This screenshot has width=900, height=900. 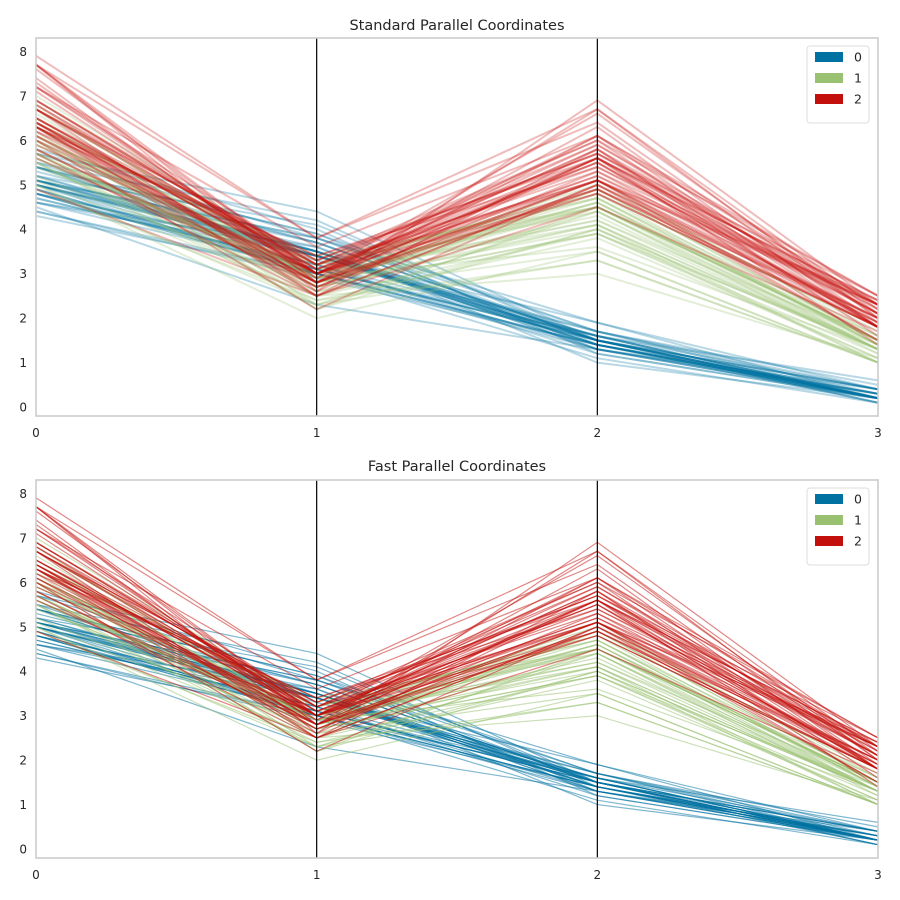 What do you see at coordinates (598, 433) in the screenshot?
I see `x-tick-label: 2` at bounding box center [598, 433].